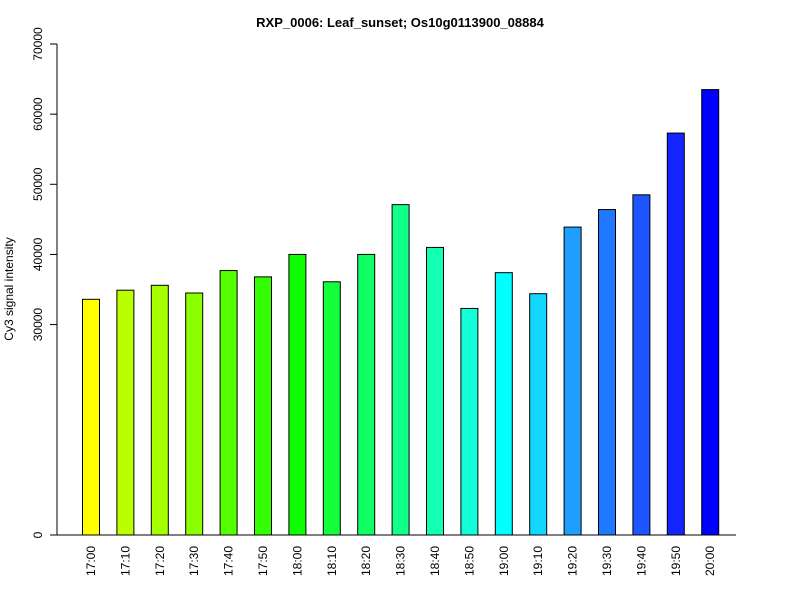  Describe the element at coordinates (91, 561) in the screenshot. I see `x-tick-label: 17:00` at that location.